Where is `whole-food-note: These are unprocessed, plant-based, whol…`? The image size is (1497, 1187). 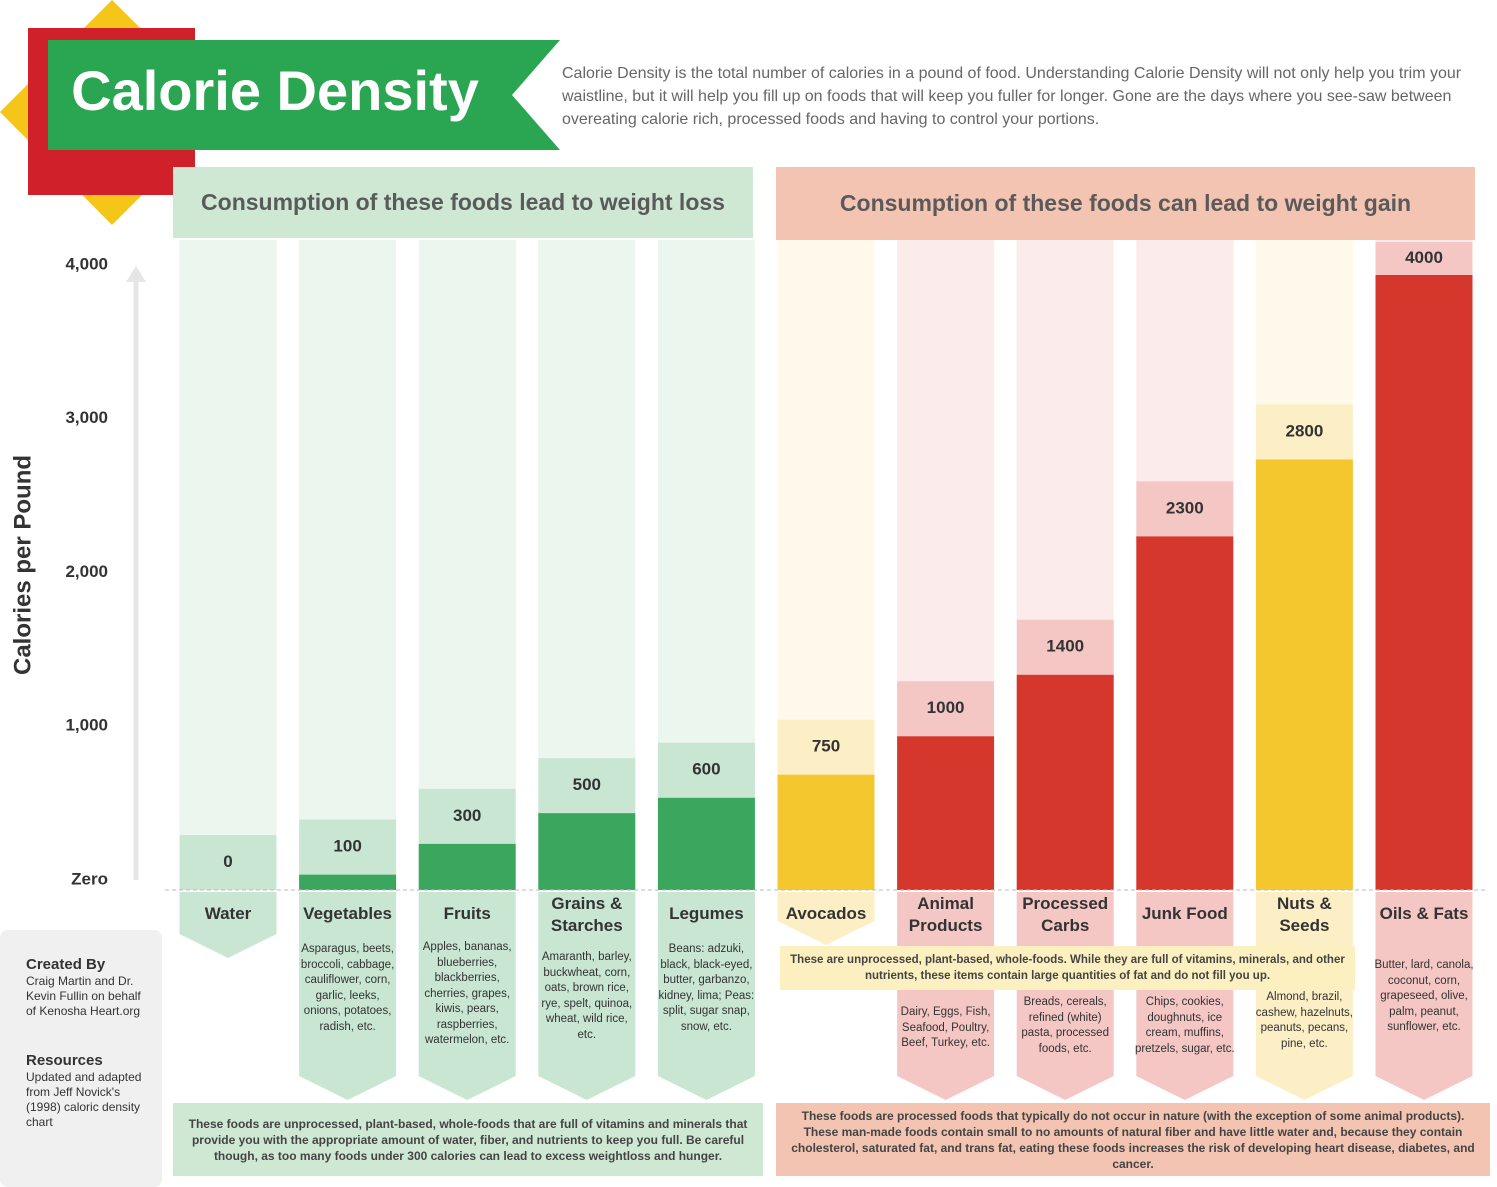 whole-food-note: These are unprocessed, plant-based, whol… is located at coordinates (1067, 968).